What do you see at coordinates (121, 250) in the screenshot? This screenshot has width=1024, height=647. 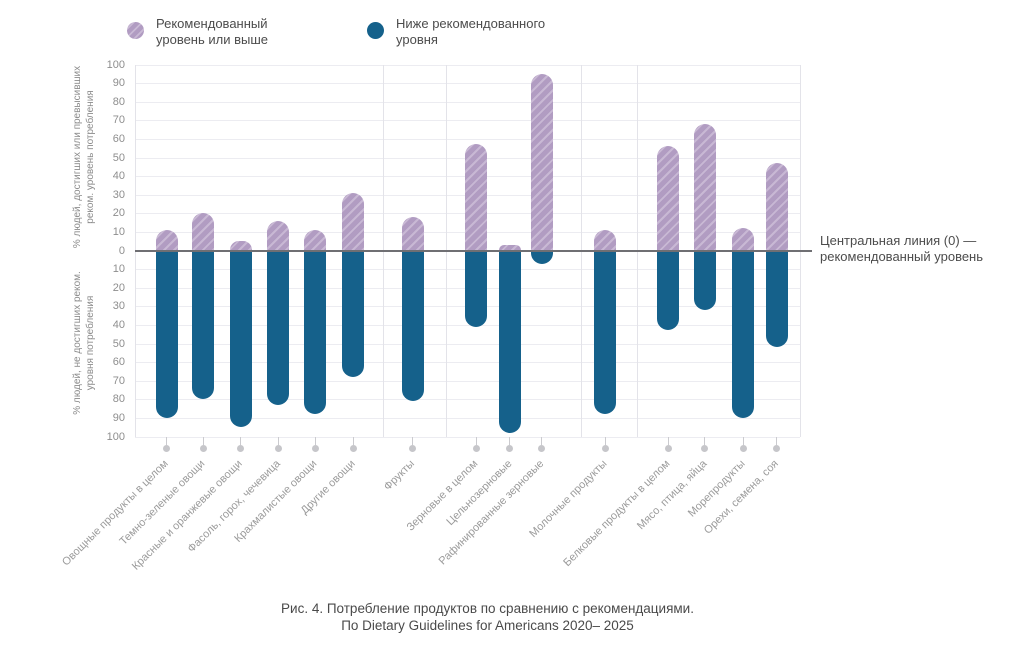 I see `y-tick-label: 0` at bounding box center [121, 250].